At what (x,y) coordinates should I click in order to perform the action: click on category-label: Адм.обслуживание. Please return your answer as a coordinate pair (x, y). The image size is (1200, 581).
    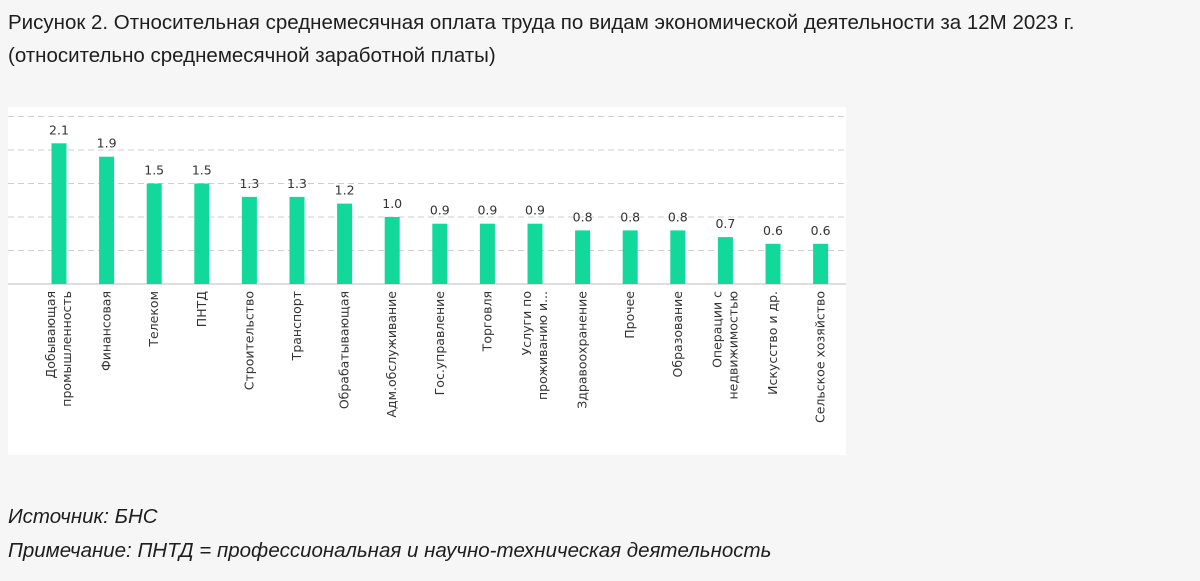
    Looking at the image, I should click on (391, 354).